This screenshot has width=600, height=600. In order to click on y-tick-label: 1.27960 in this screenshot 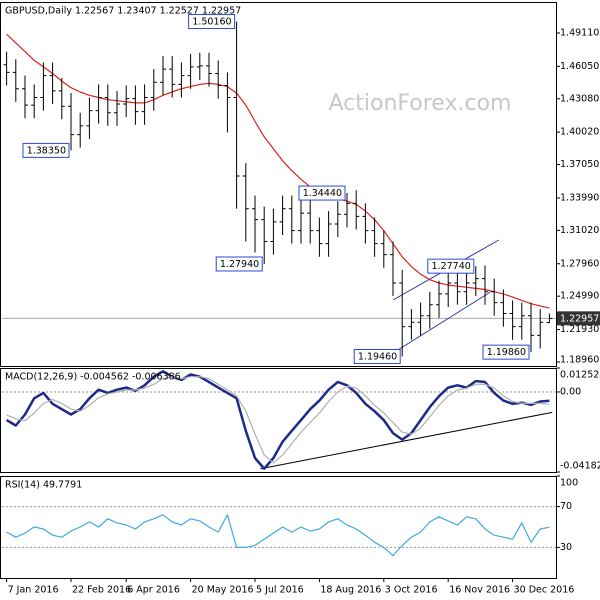, I will do `click(579, 263)`.